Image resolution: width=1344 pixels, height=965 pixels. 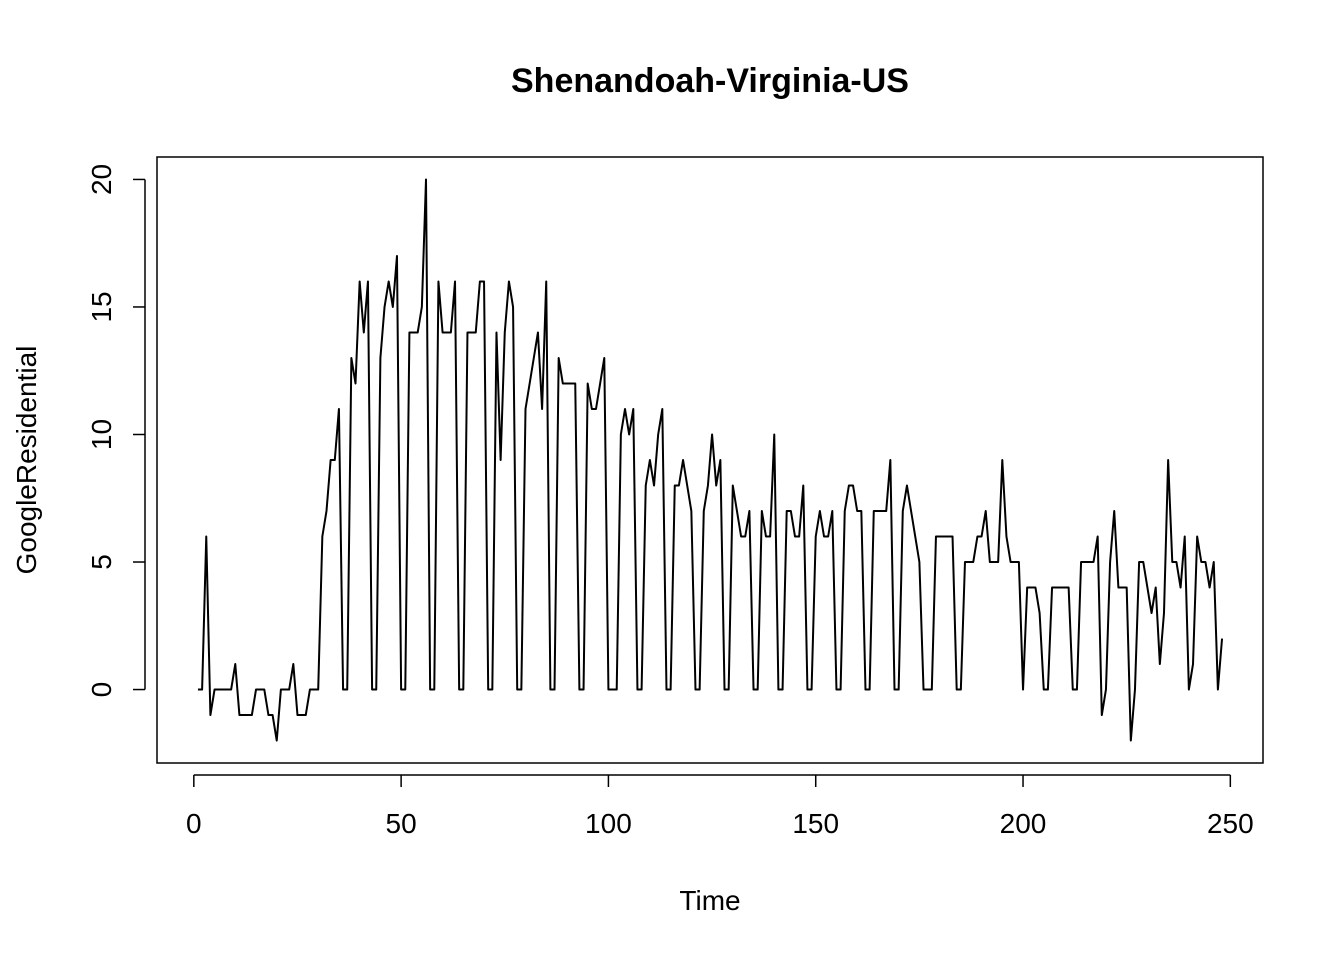 What do you see at coordinates (401, 823) in the screenshot?
I see `x-tick-label: 50` at bounding box center [401, 823].